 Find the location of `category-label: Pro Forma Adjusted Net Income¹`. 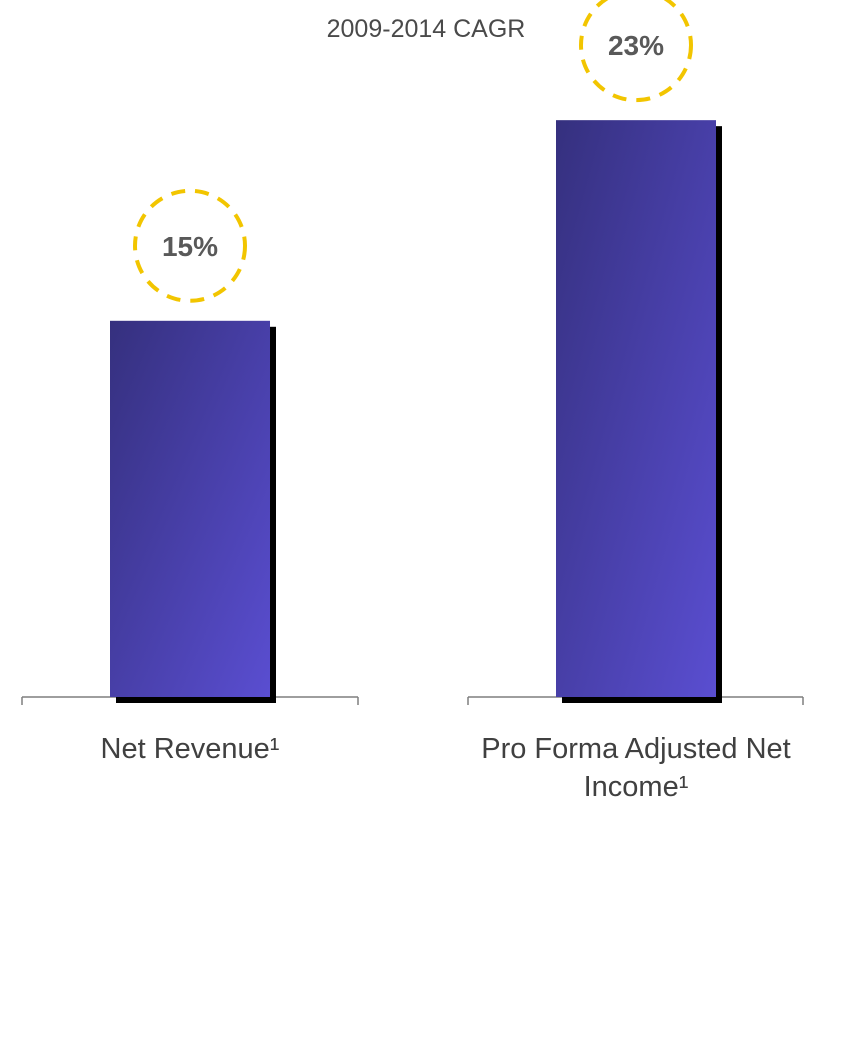

category-label: Pro Forma Adjusted Net Income¹ is located at coordinates (635, 768).